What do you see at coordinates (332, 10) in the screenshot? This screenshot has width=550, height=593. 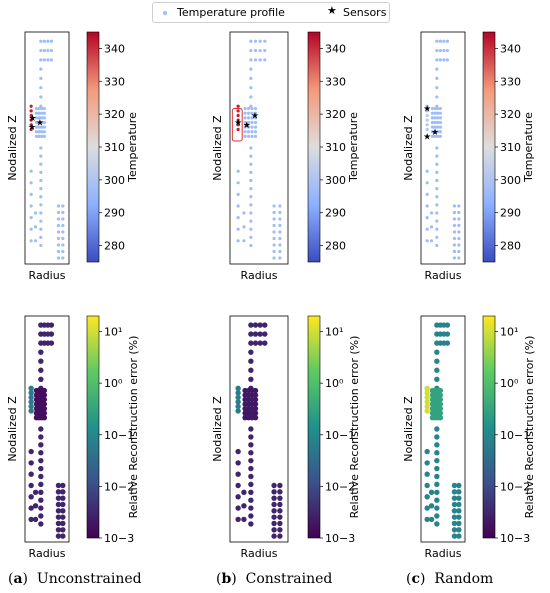 I see `legend-sensor-marker: ★` at bounding box center [332, 10].